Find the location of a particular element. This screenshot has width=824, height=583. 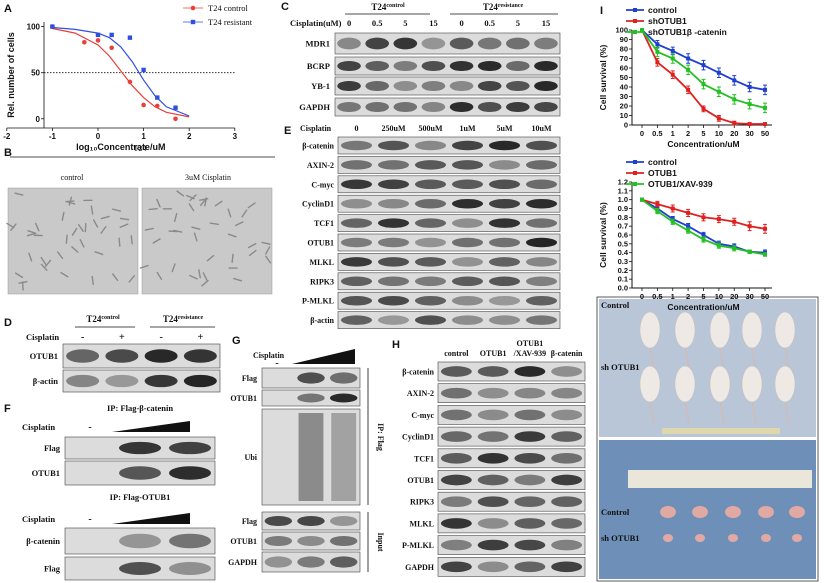

x-tick-label: 2 is located at coordinates (688, 296).